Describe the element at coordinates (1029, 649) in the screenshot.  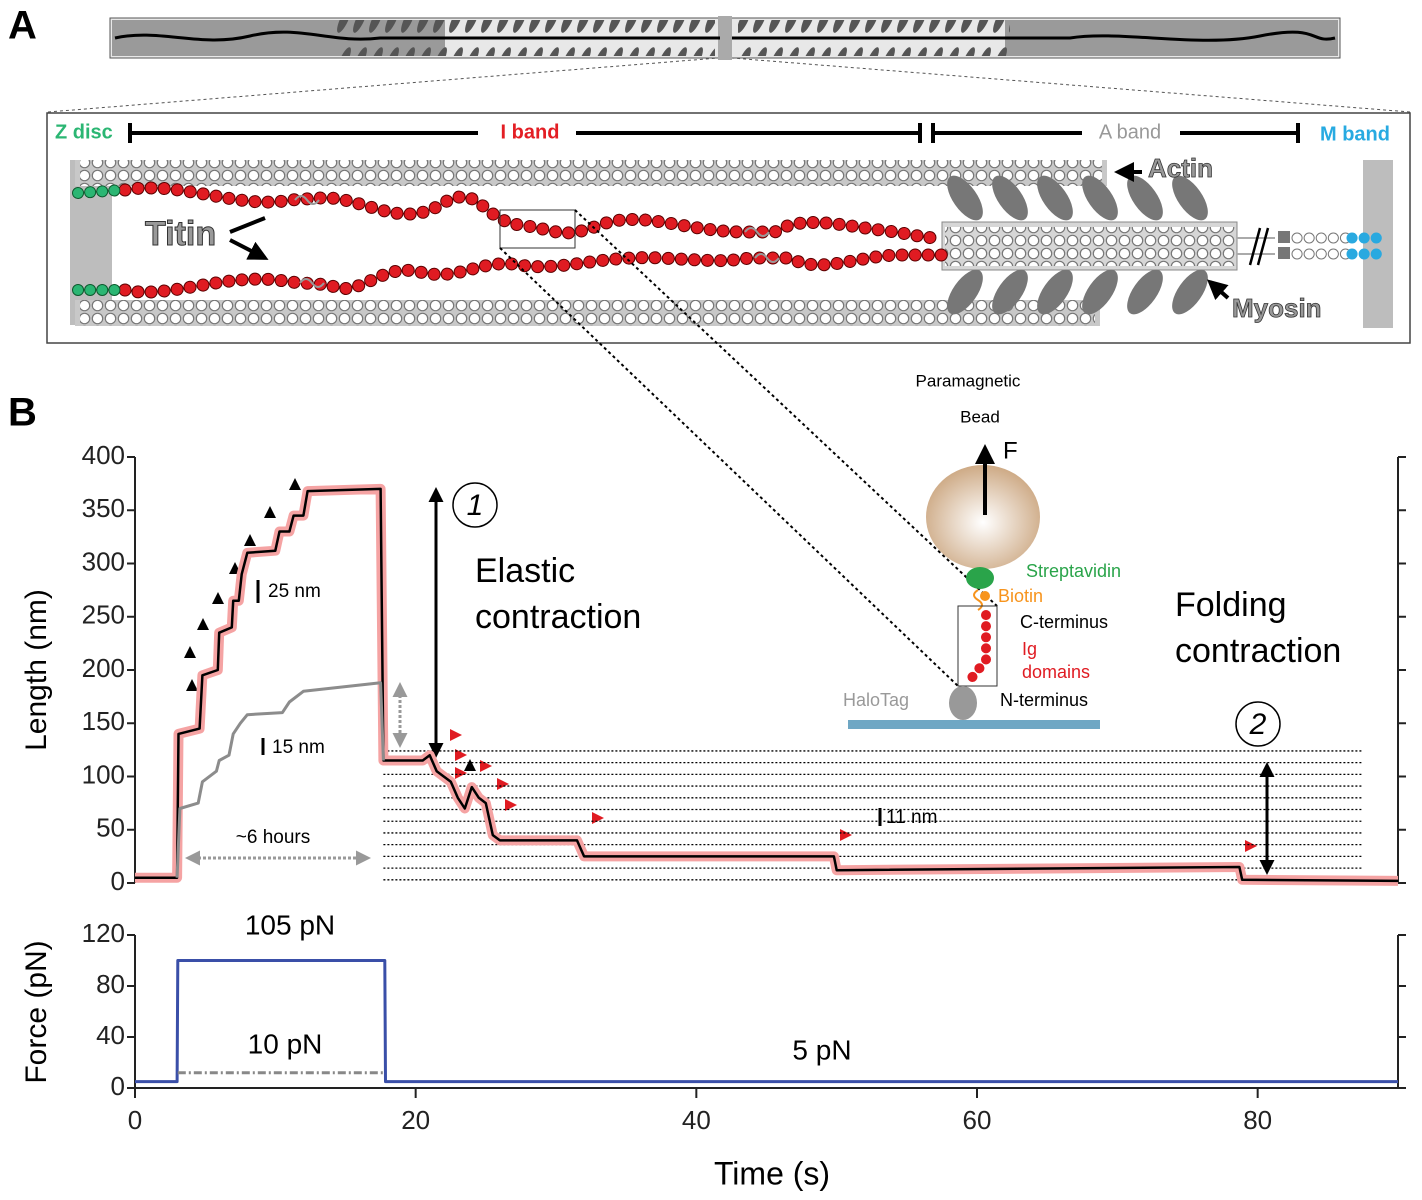
I see `ig-label: Ig` at that location.